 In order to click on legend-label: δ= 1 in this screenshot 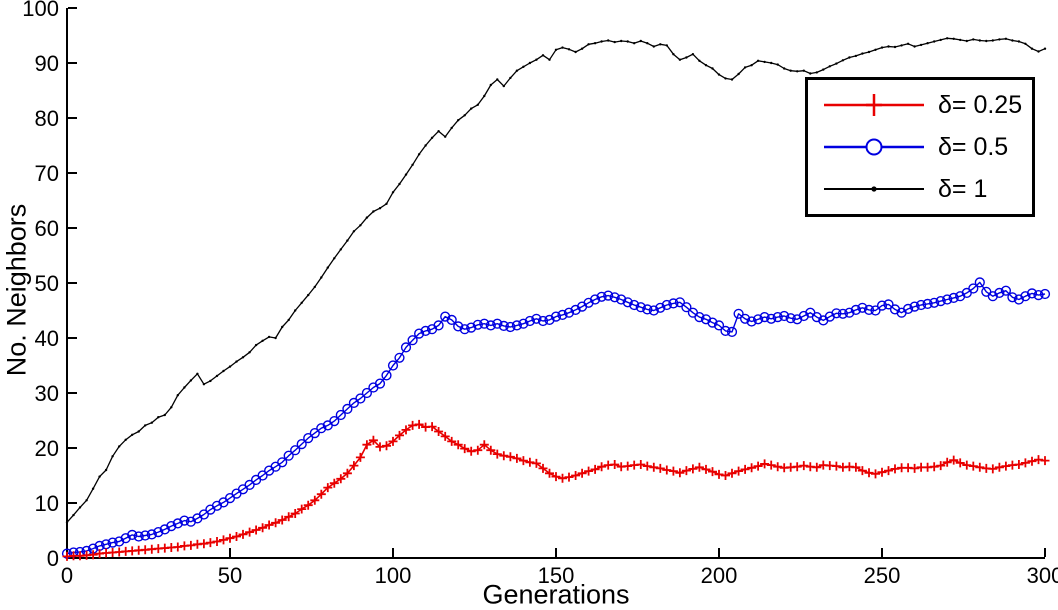, I will do `click(963, 188)`.